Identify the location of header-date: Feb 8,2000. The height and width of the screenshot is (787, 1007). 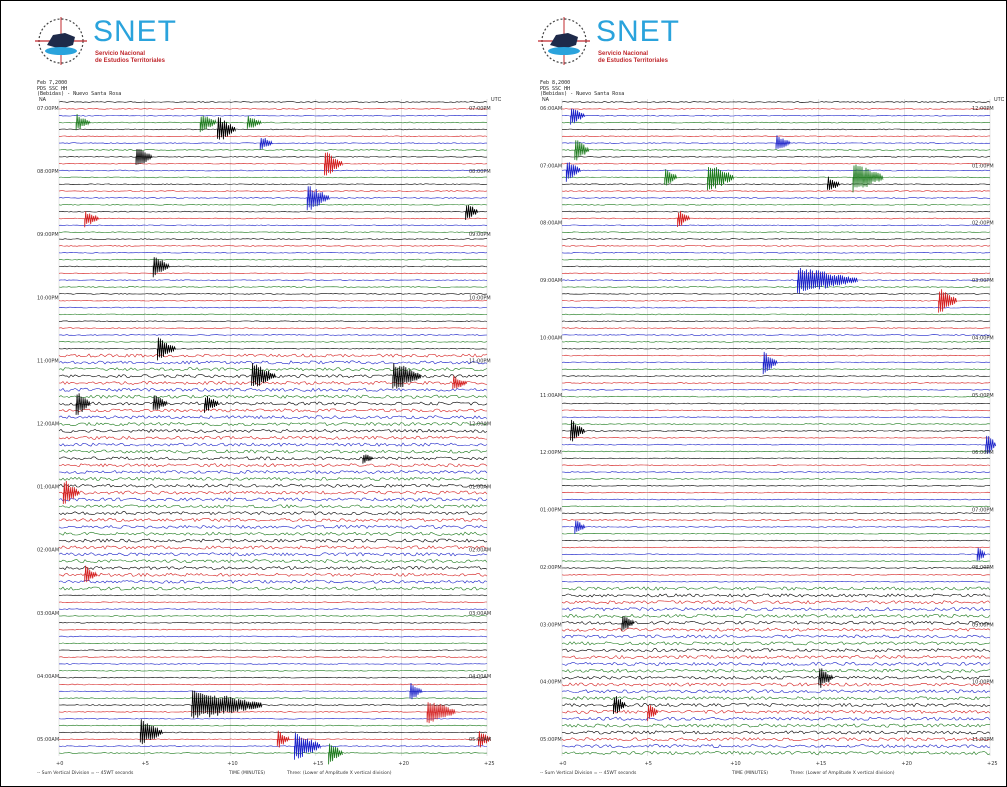
(555, 83).